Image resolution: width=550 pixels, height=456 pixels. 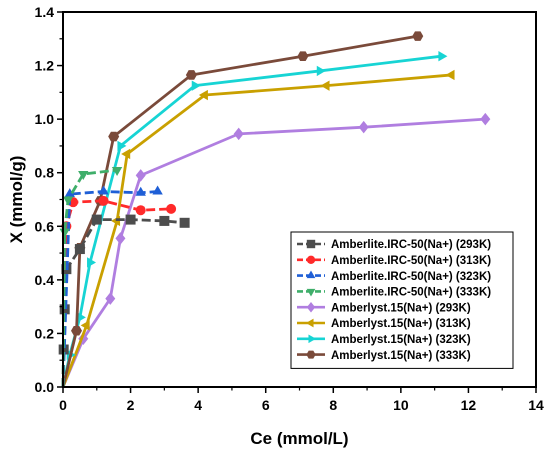 What do you see at coordinates (401, 308) in the screenshot?
I see `legend-label: Amberlyst.15(Na+) (293K)` at bounding box center [401, 308].